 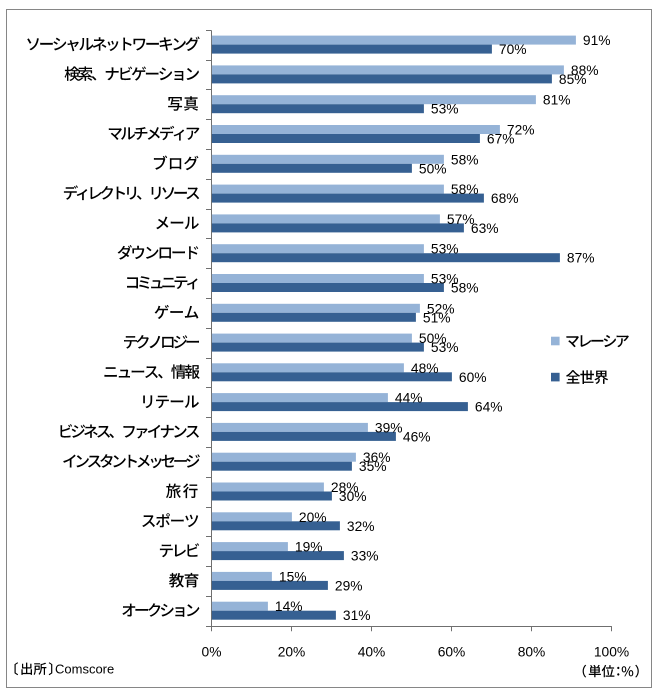 I want to click on svg-text: 87%, so click(x=581, y=258).